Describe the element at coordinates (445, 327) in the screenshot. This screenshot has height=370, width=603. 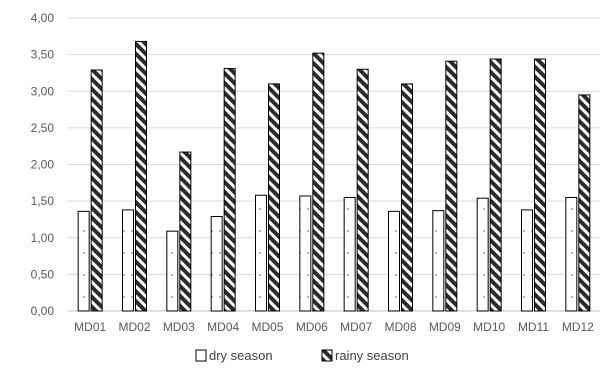
I see `x-tick-label: MD09` at that location.